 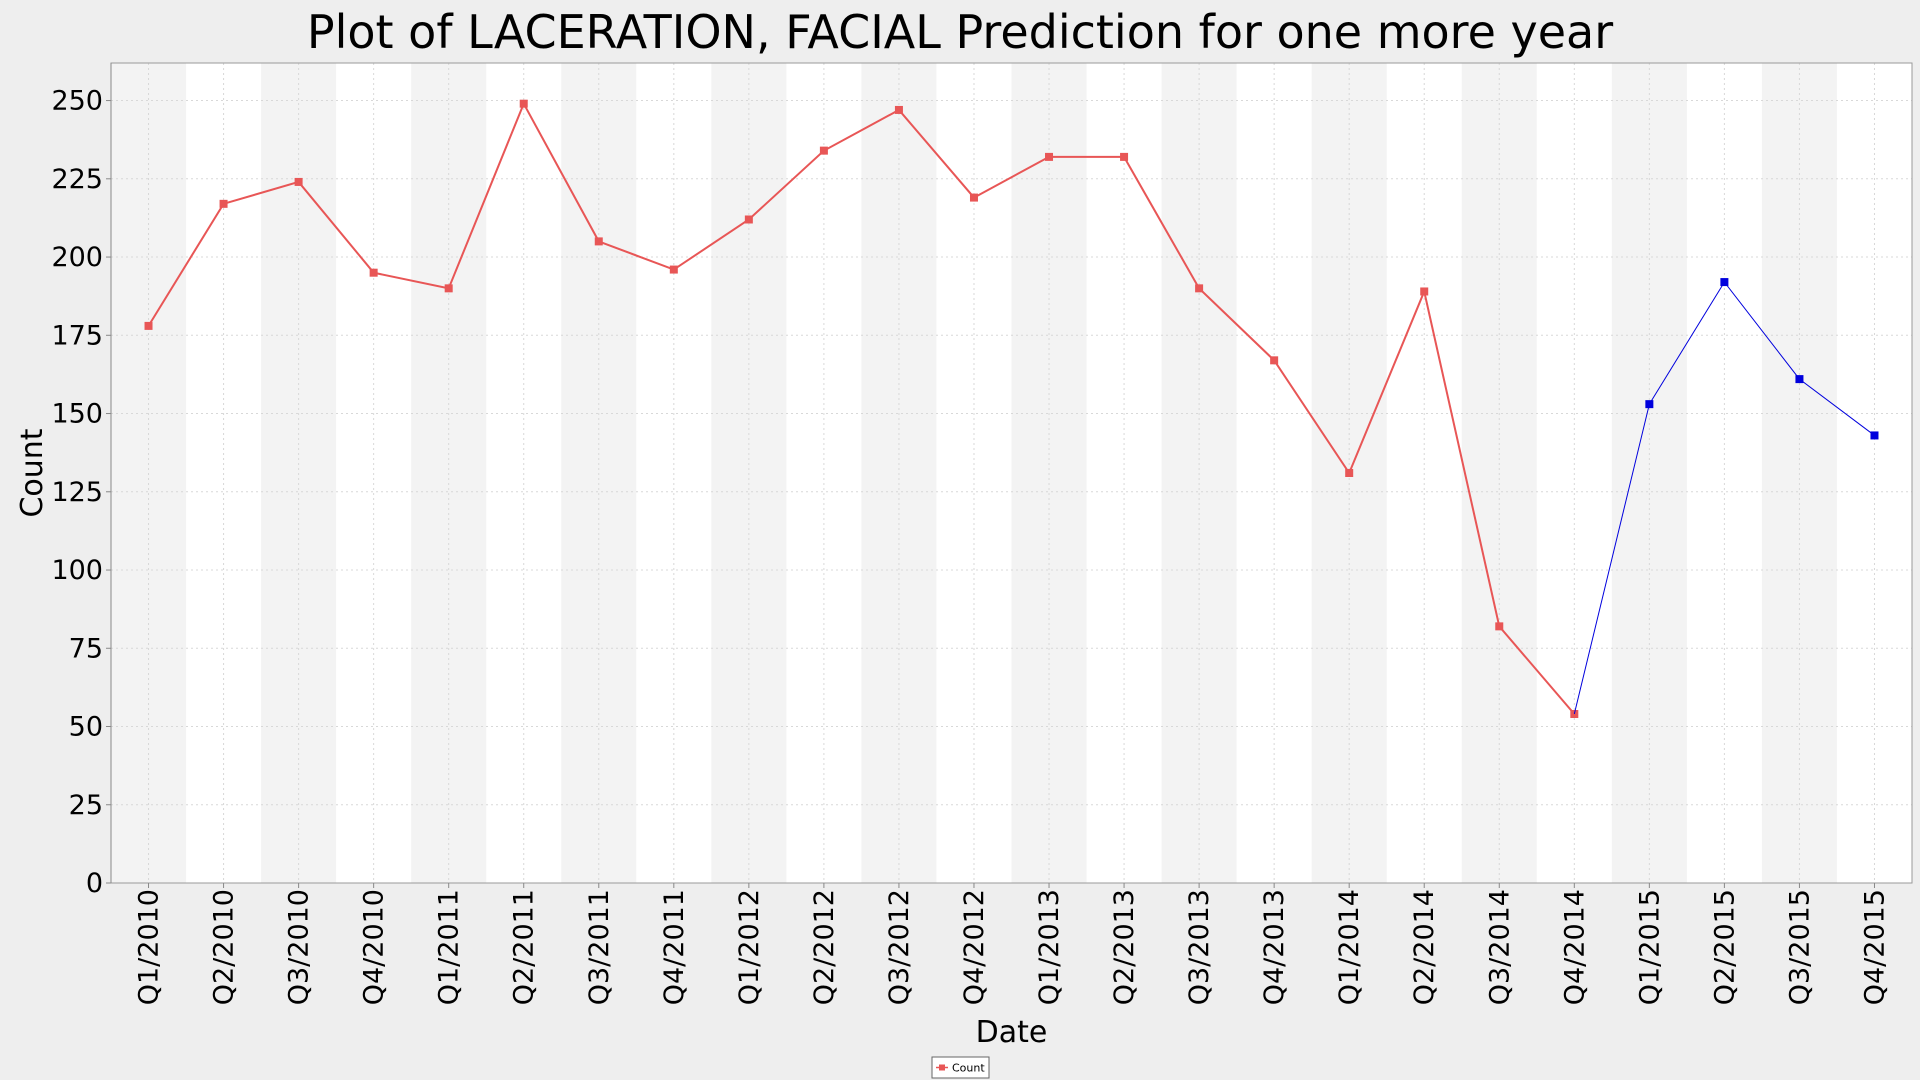 I want to click on x-tick-label: Q1/2015, so click(x=1649, y=947).